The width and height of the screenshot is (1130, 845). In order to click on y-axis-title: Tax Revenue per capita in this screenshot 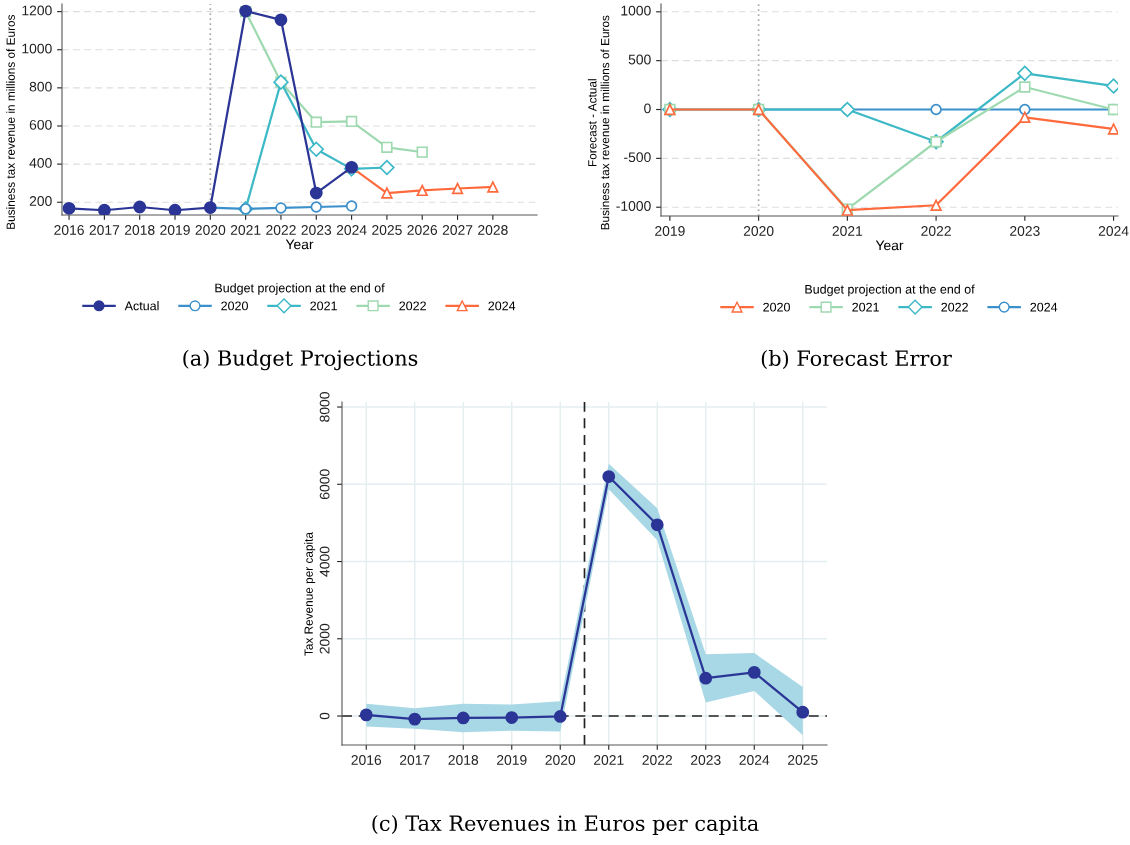, I will do `click(310, 594)`.